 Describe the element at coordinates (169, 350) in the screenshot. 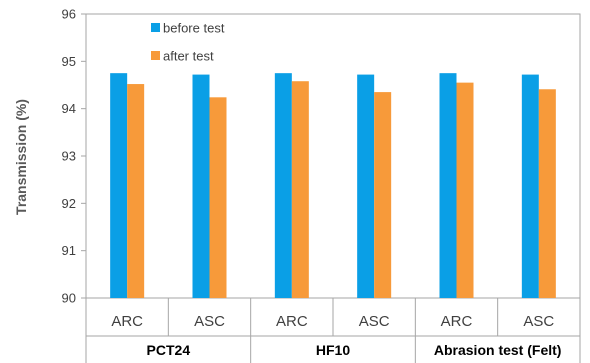

I see `x-group-label: PCT24` at that location.